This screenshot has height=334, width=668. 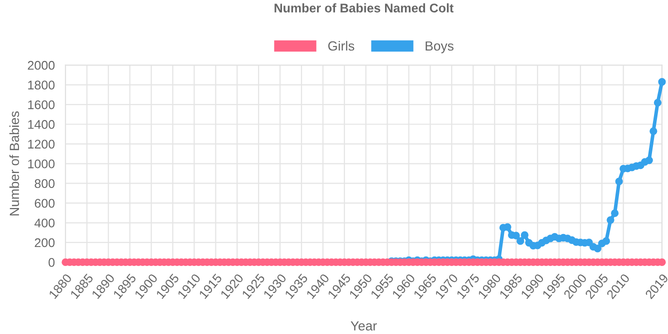 What do you see at coordinates (41, 124) in the screenshot?
I see `y-tick-label: 1400` at bounding box center [41, 124].